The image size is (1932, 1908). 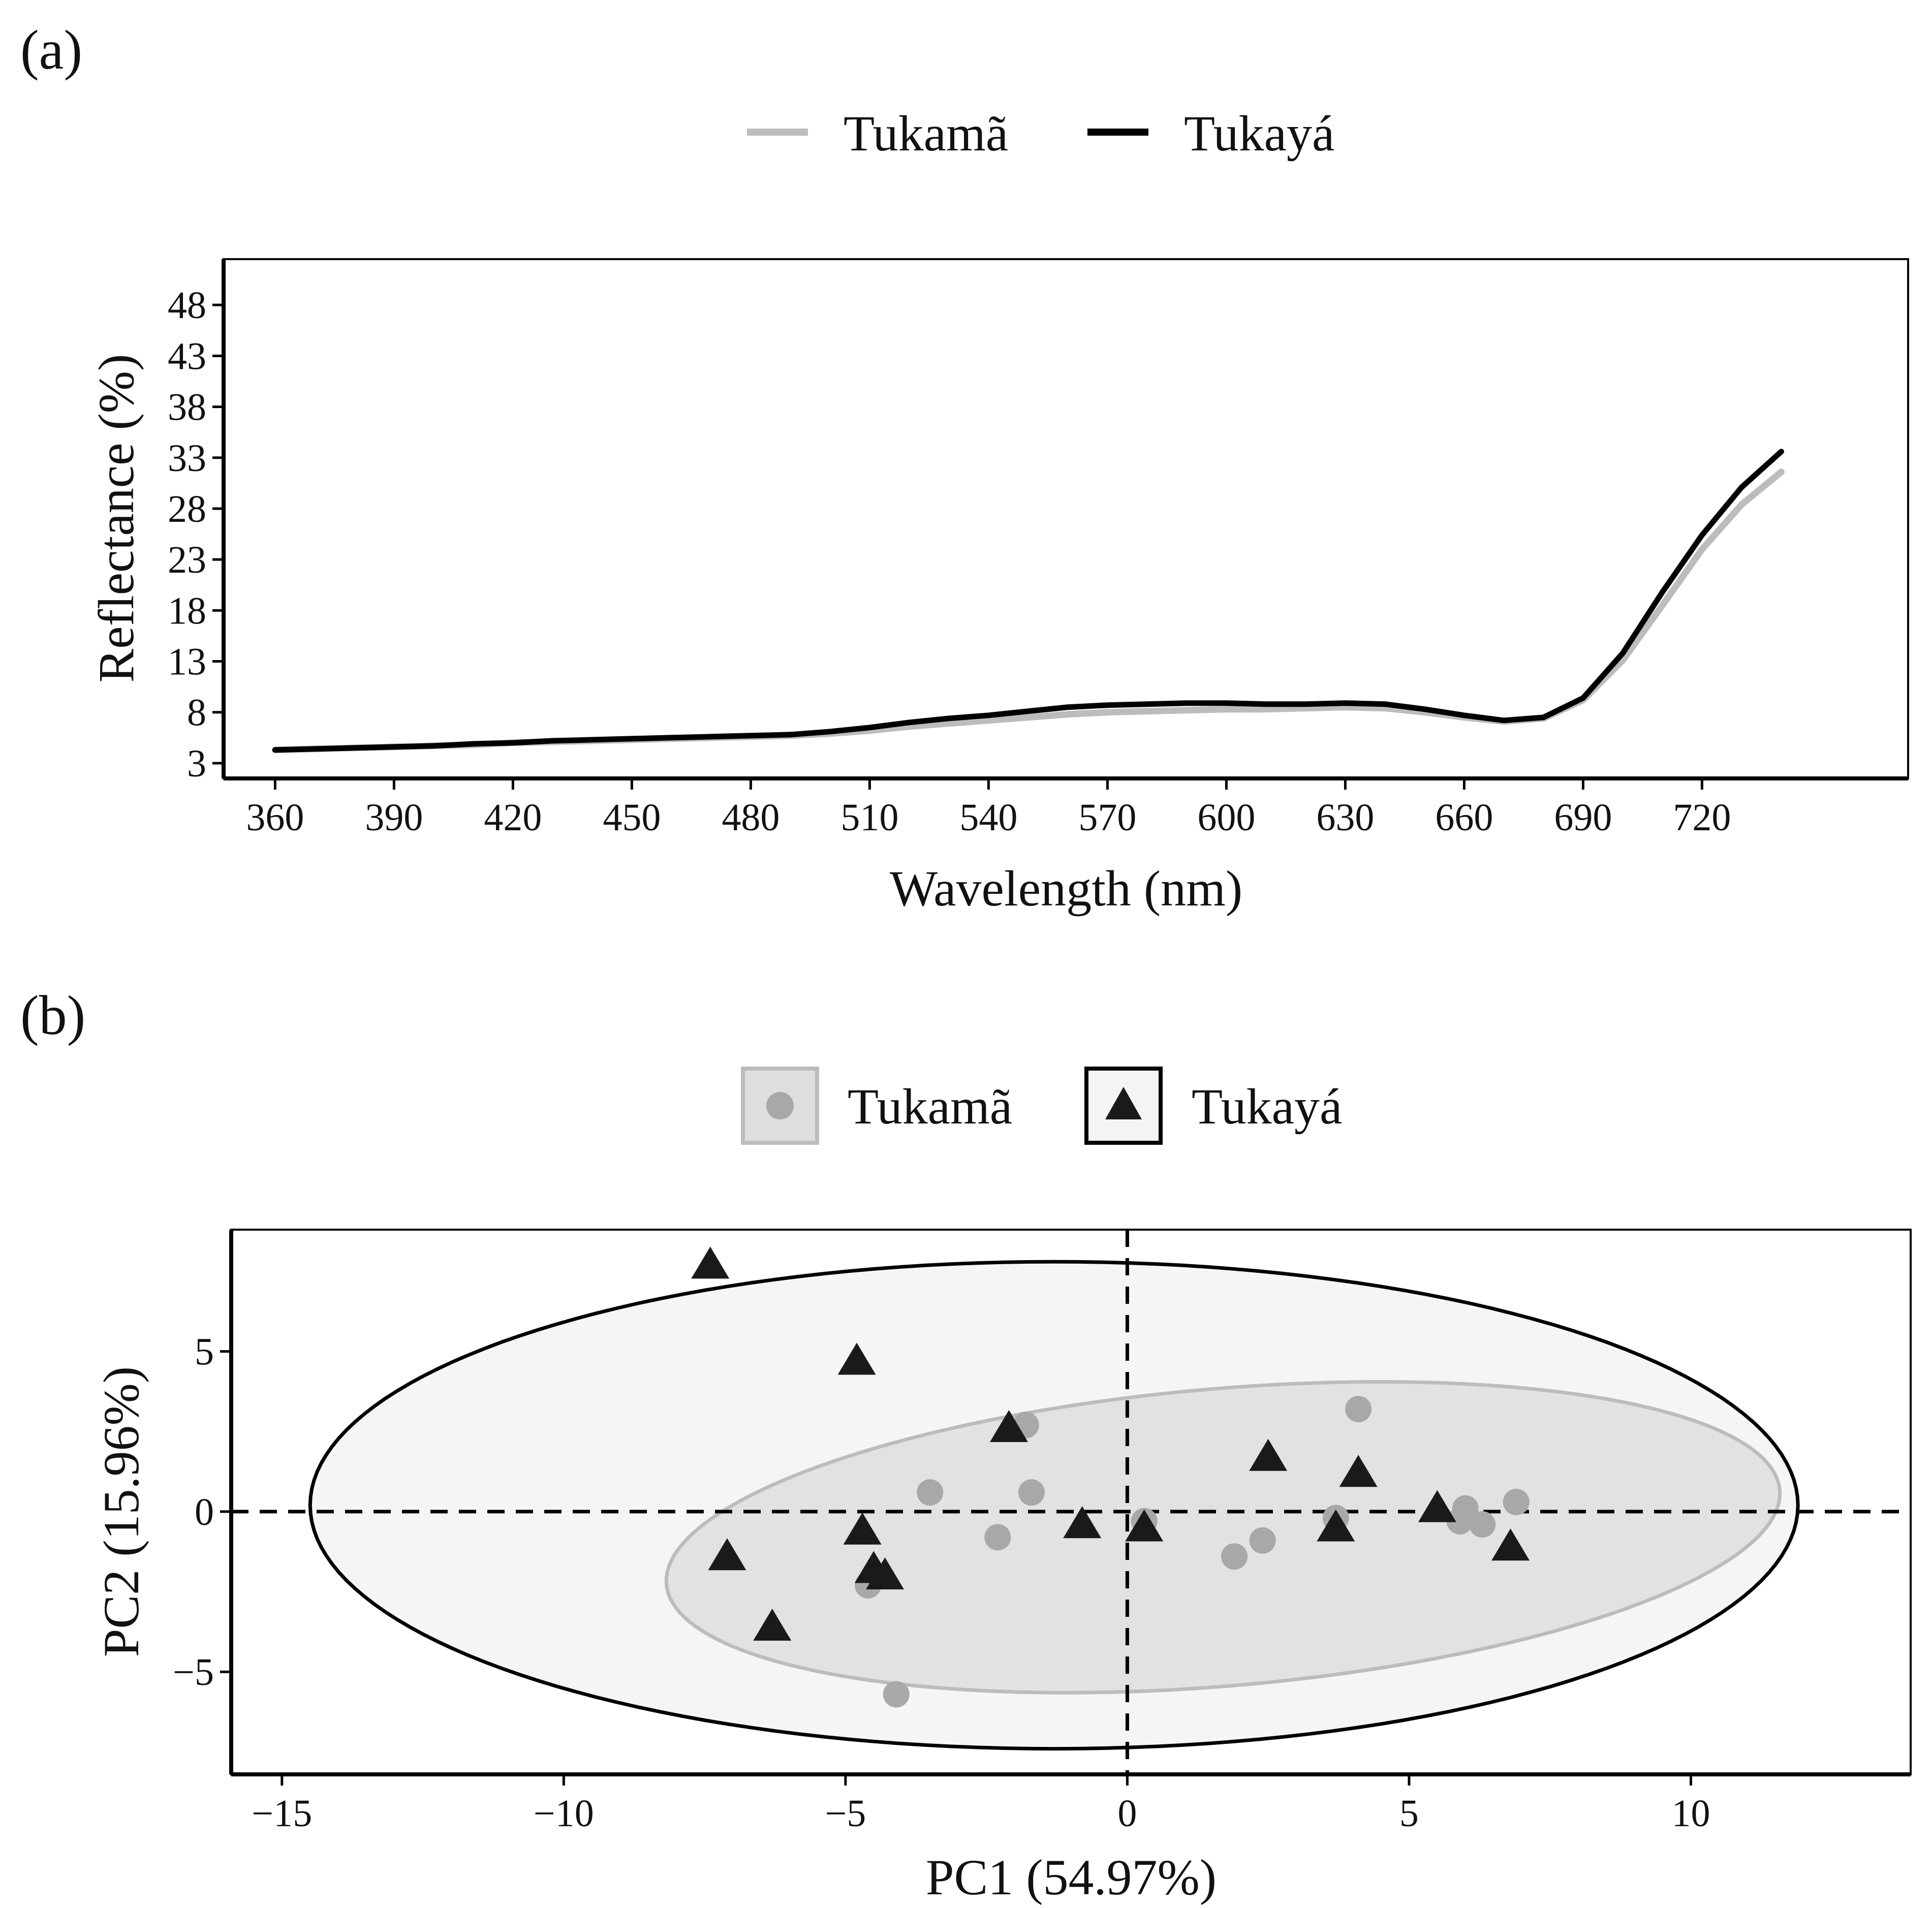 What do you see at coordinates (187, 357) in the screenshot?
I see `y-tick-label: 43` at bounding box center [187, 357].